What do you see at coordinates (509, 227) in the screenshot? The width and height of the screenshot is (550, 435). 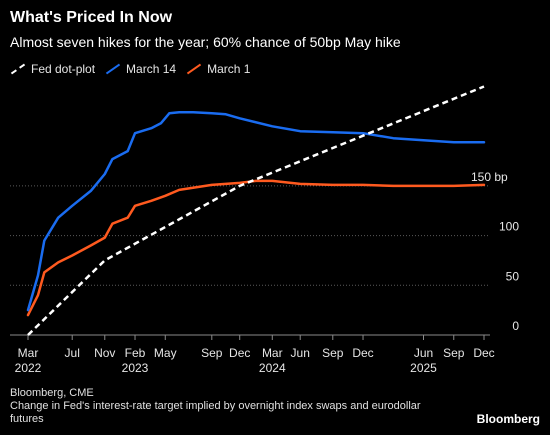 I see `y-tick-label: 100` at bounding box center [509, 227].